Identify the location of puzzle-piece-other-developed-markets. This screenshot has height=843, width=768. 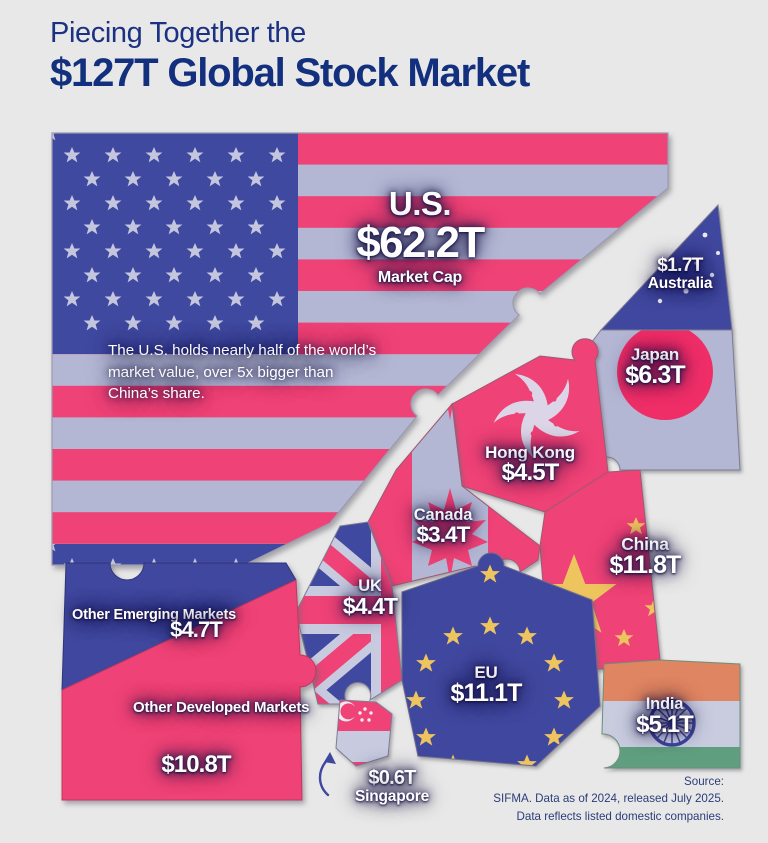
(189, 690).